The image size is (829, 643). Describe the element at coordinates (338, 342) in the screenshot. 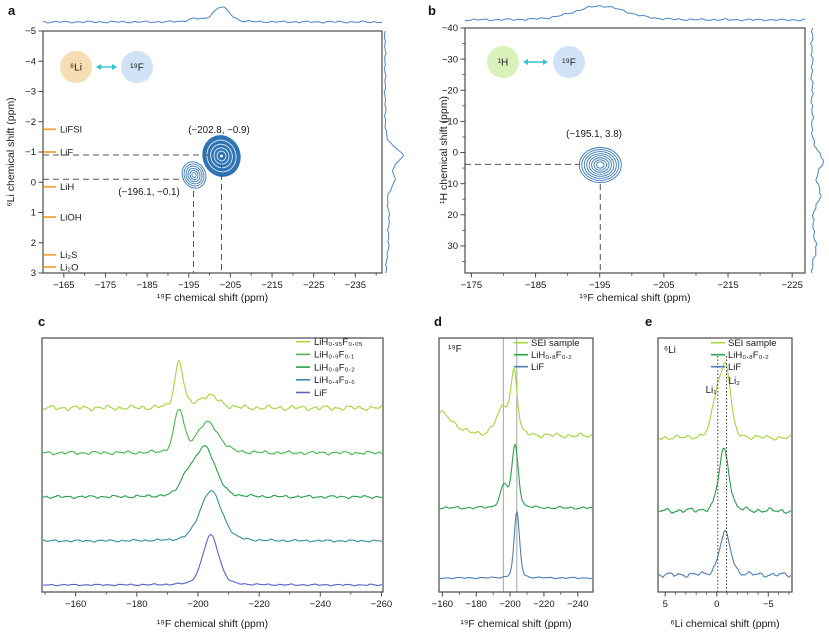

I see `legend-label-lih-f: LiH₀.₉₅F₀.₀₅` at that location.